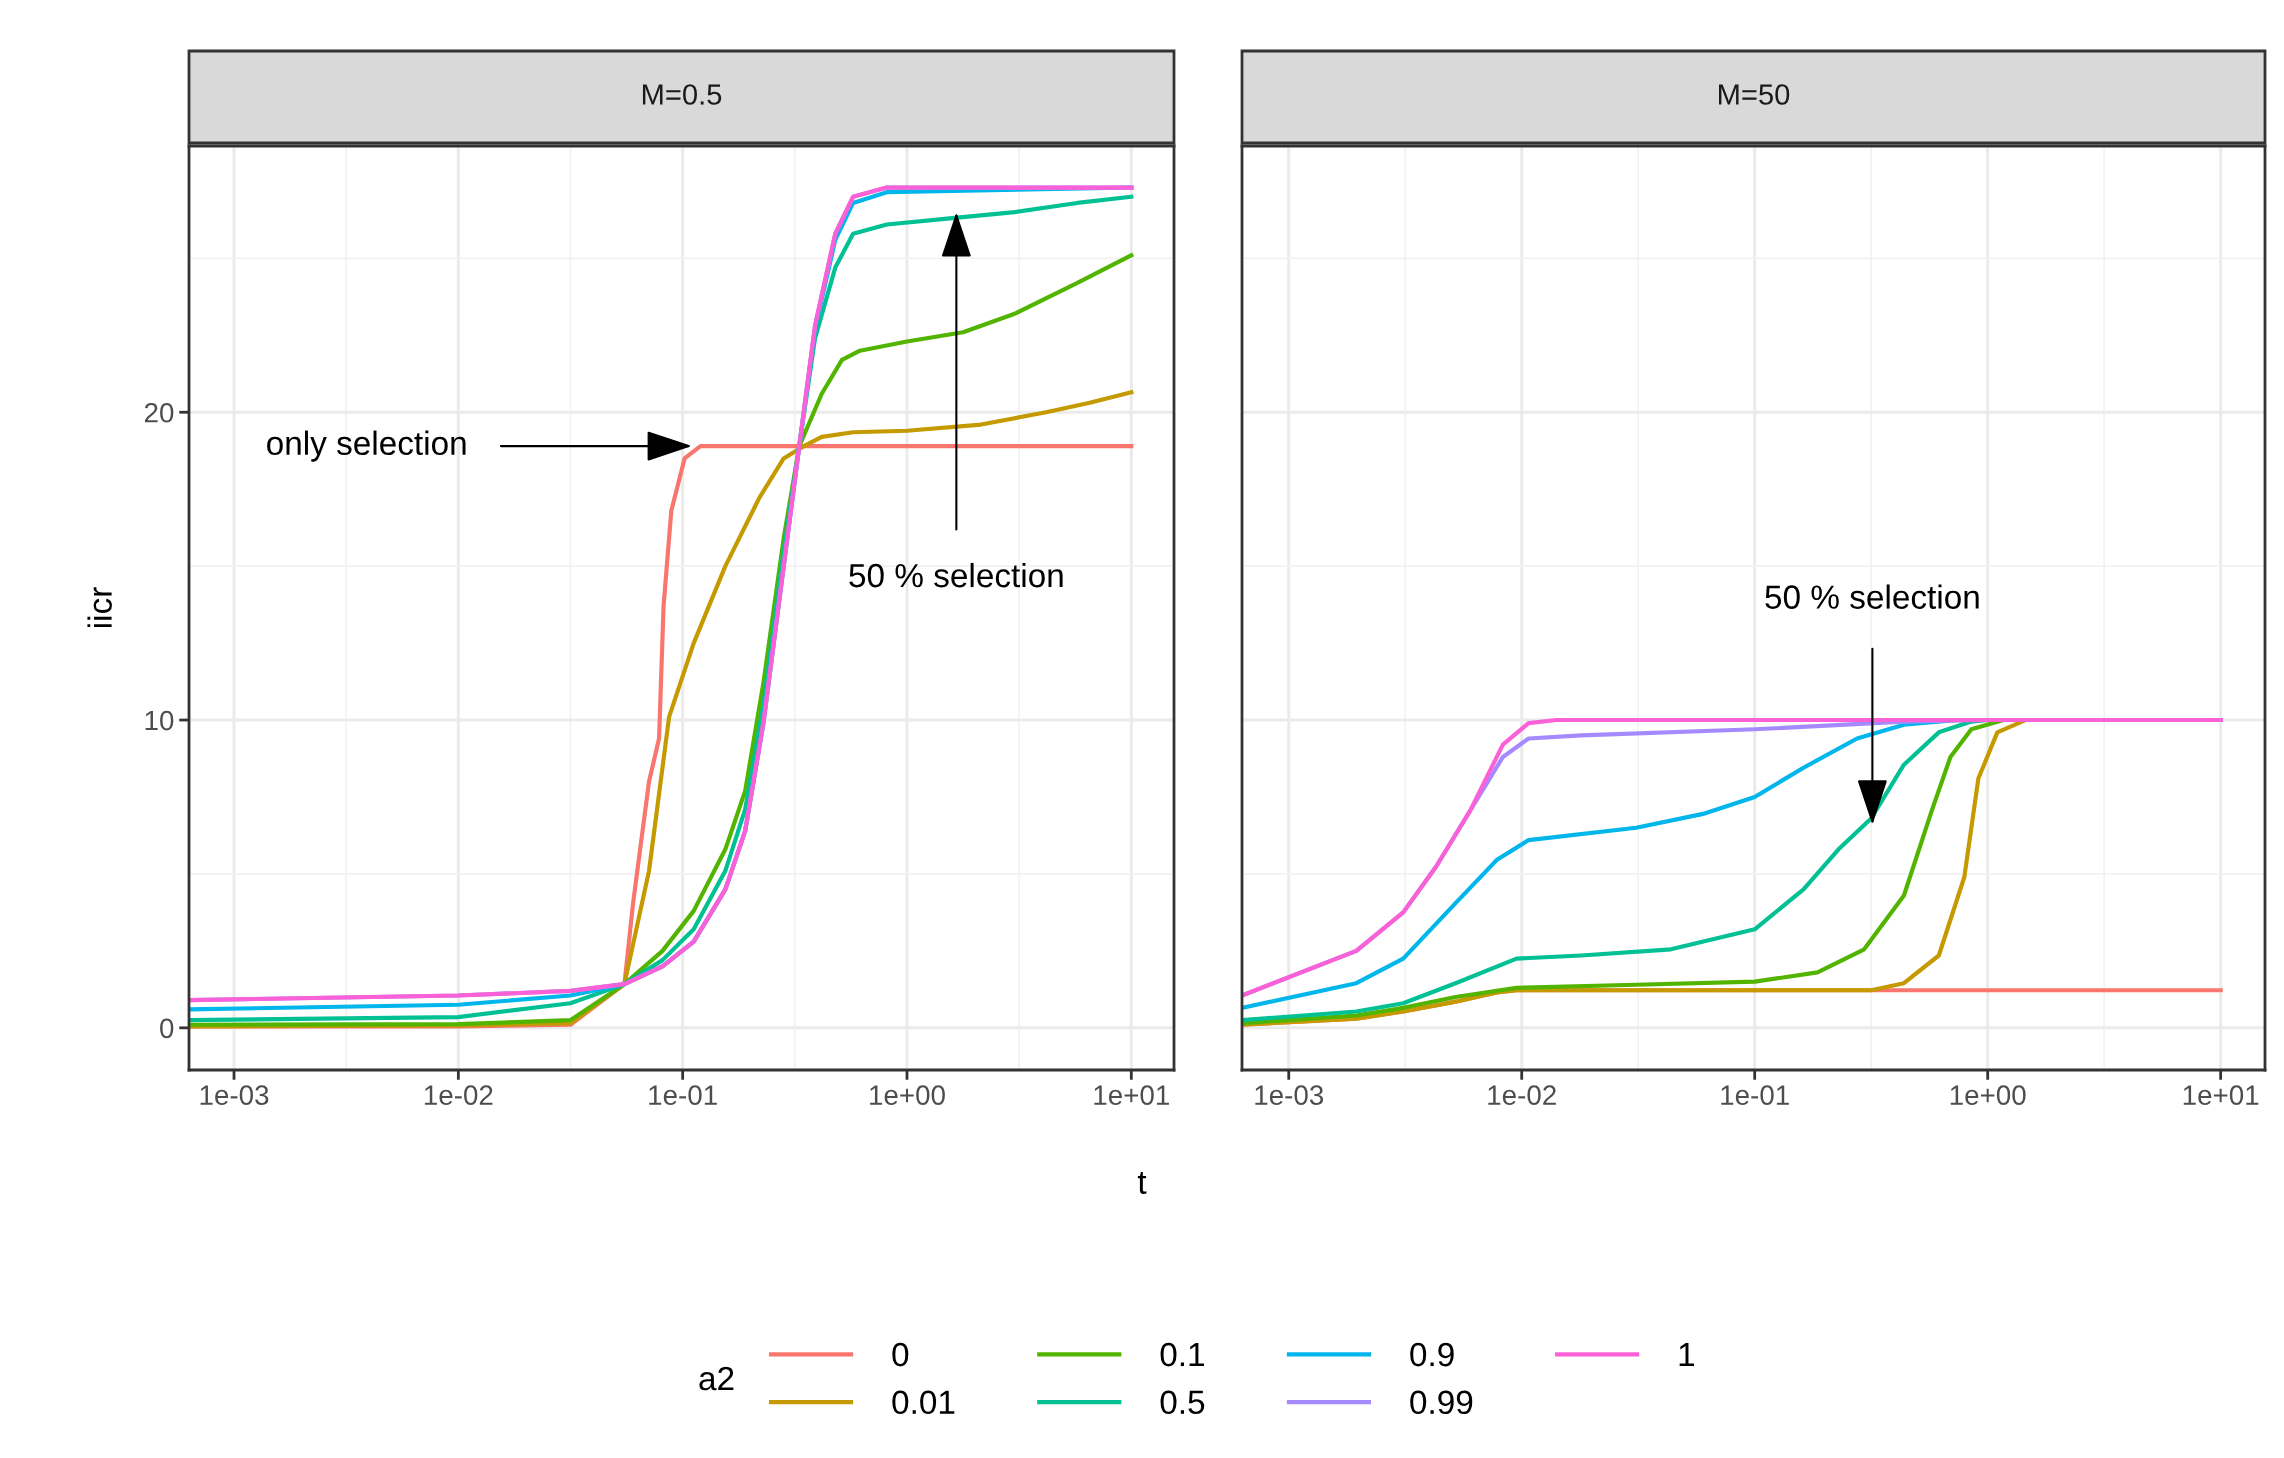  Describe the element at coordinates (923, 1402) in the screenshot. I see `legend-label: 0.01` at that location.